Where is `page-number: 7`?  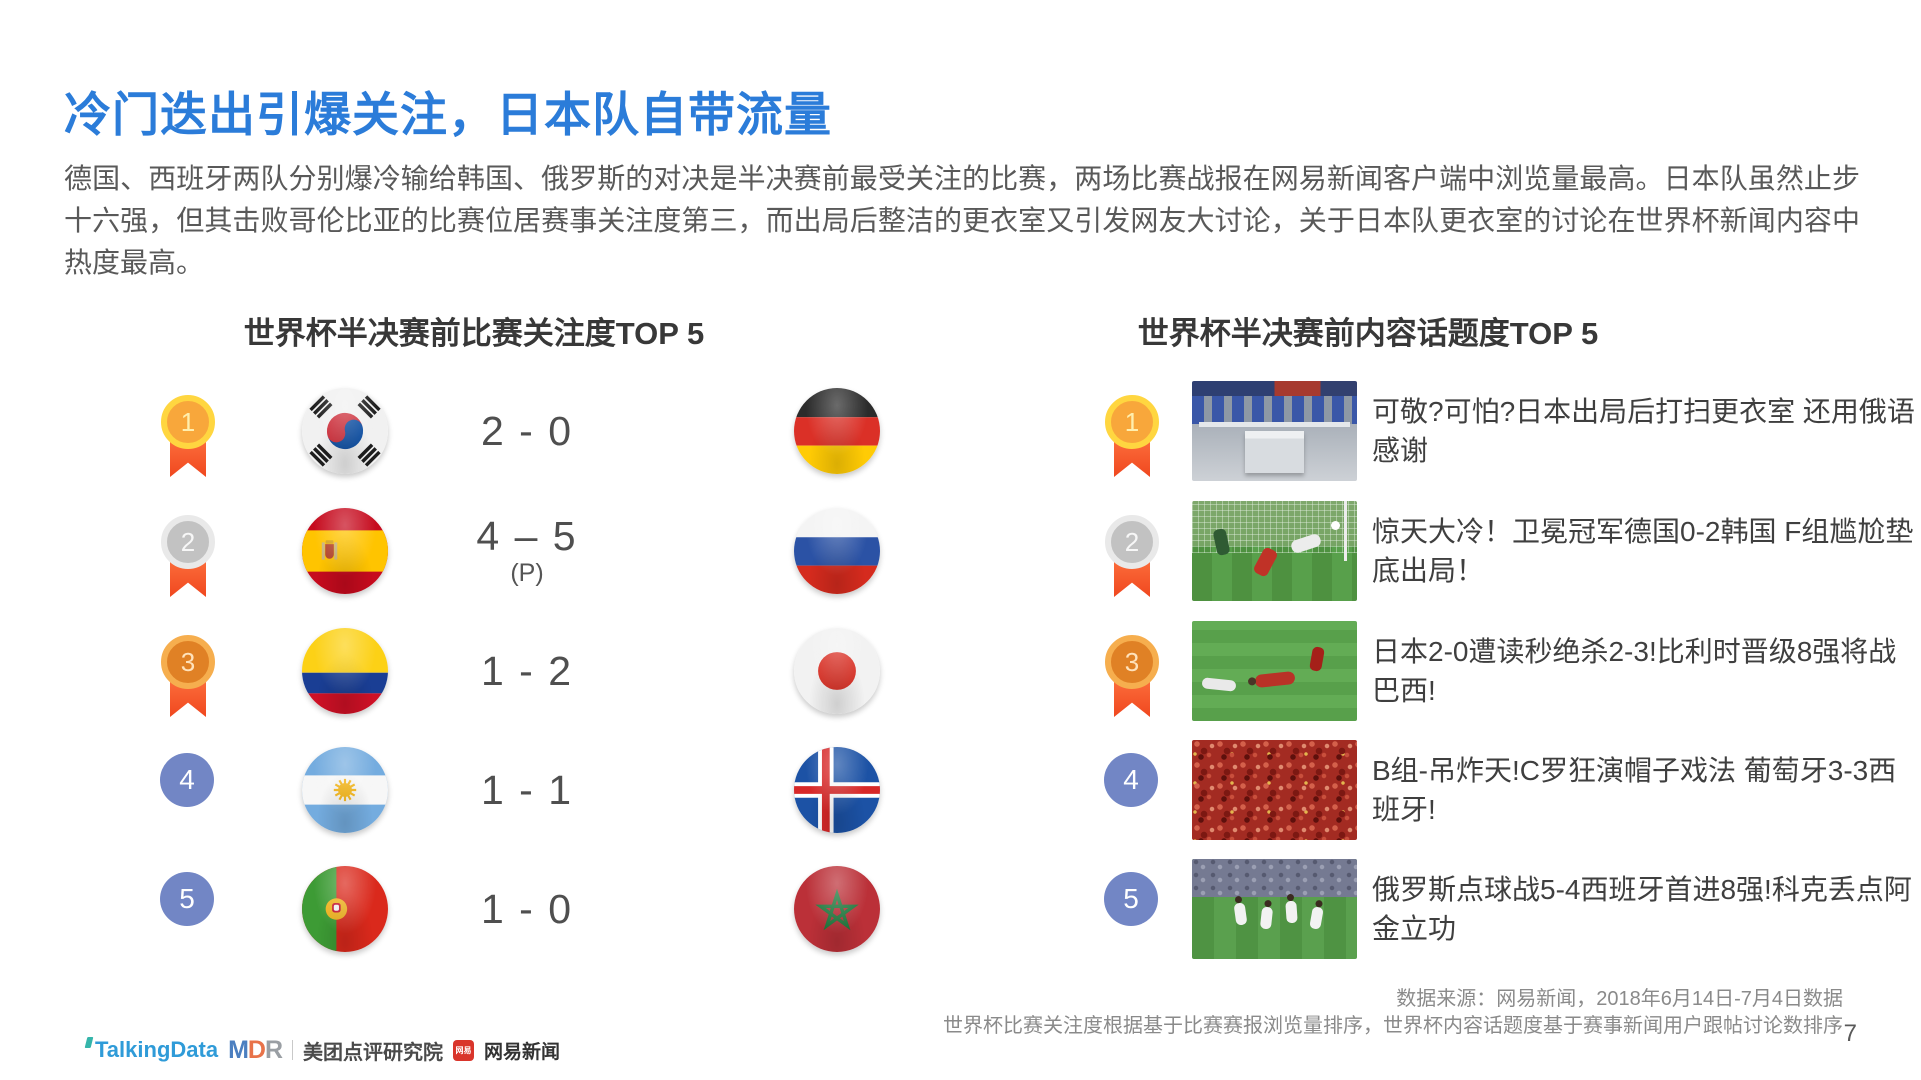 page-number: 7 is located at coordinates (1850, 1033).